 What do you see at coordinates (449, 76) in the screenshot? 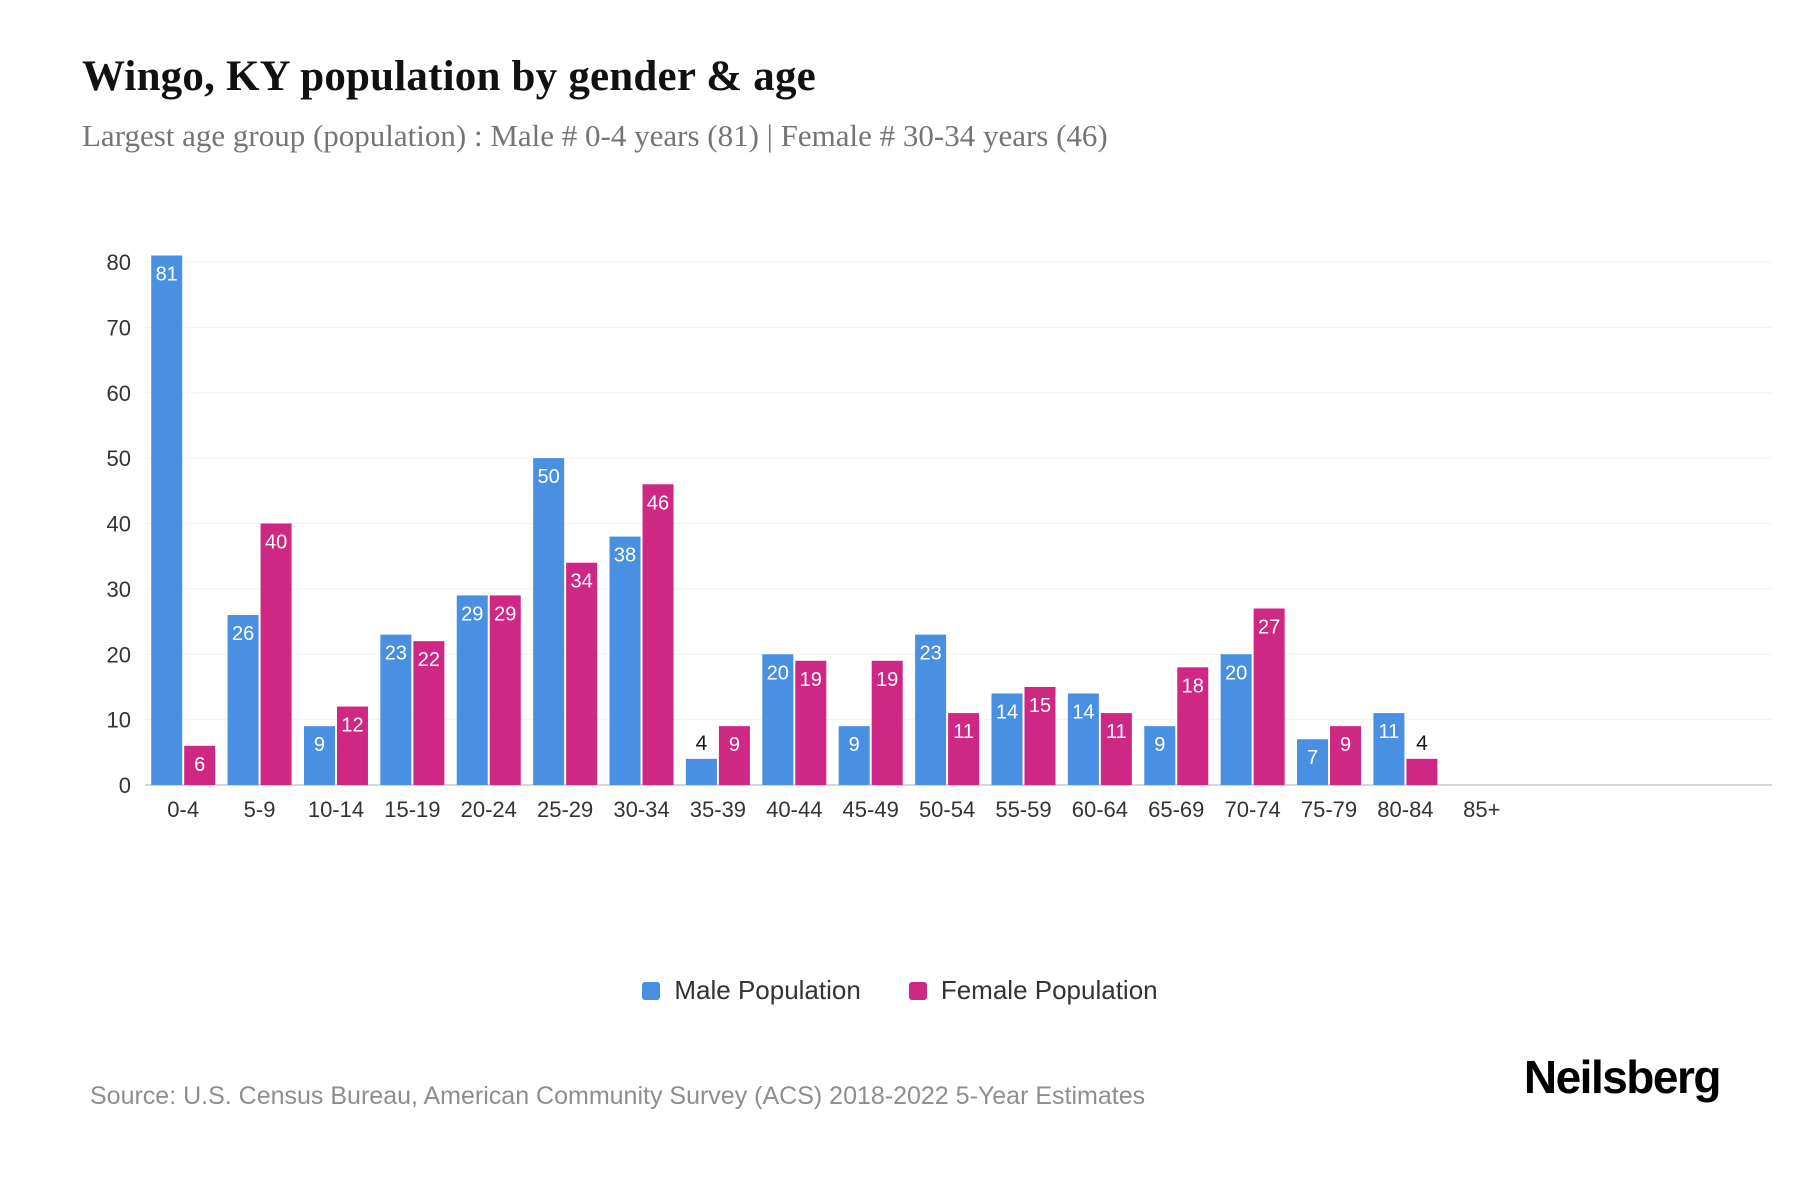
I see `chart-title: Wingo, KY population by gender & age` at bounding box center [449, 76].